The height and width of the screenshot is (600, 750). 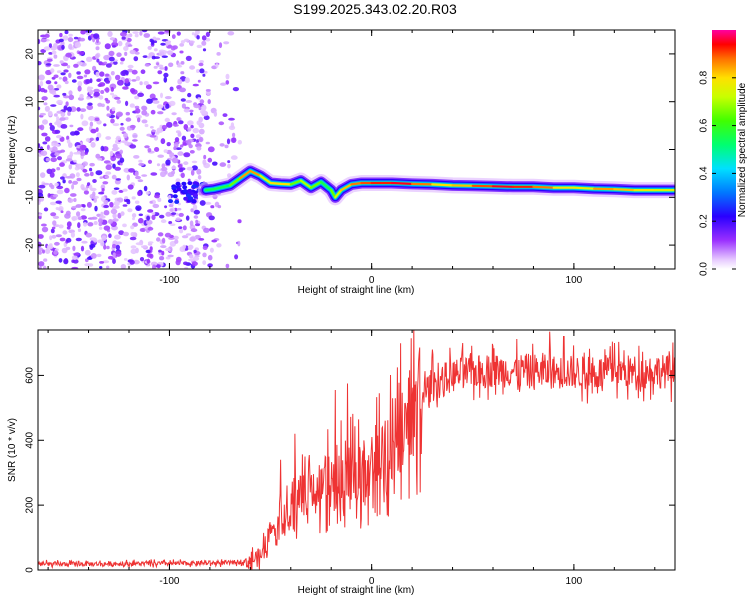 I want to click on colorbar-tick-label: 0.0, so click(x=704, y=269).